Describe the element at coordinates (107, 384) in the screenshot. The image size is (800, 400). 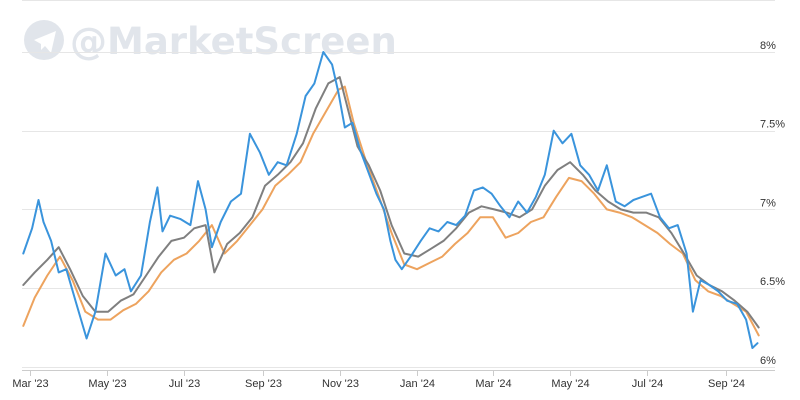
I see `x-tick-label: May '23` at that location.